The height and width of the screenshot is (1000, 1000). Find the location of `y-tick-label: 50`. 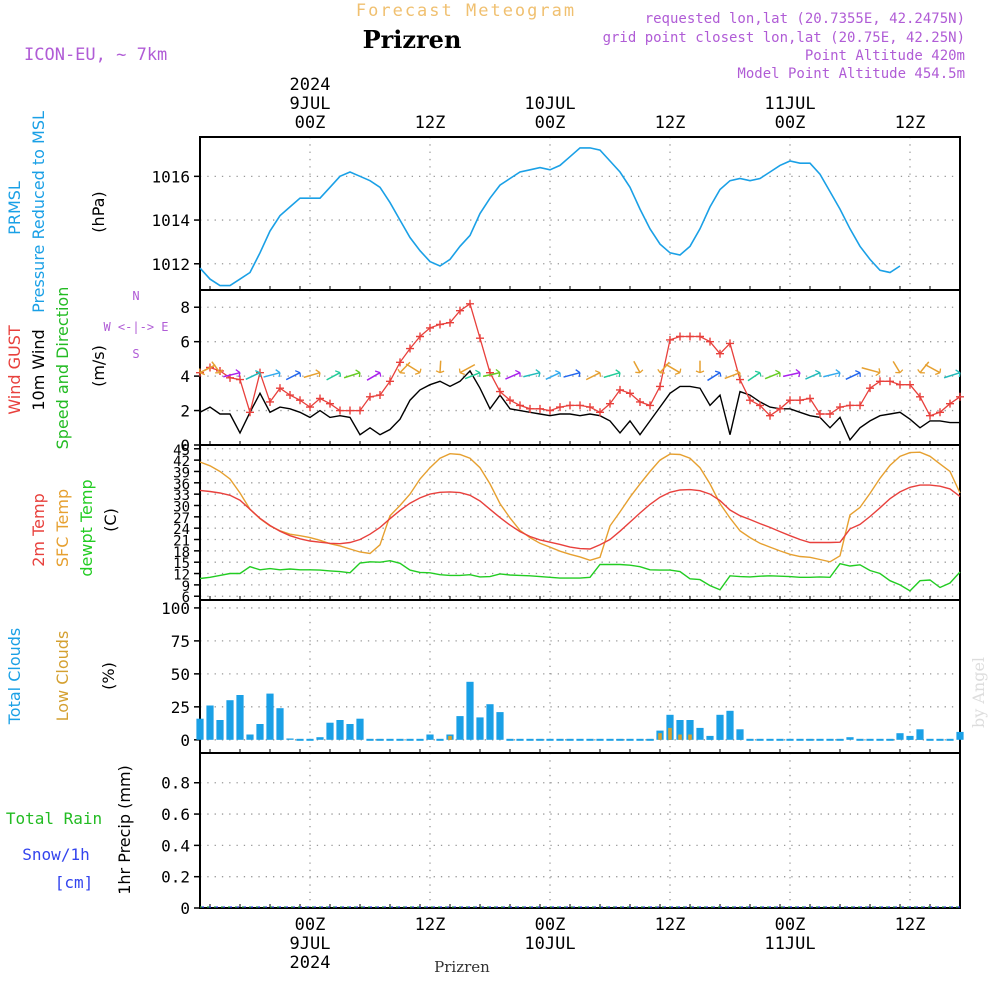

y-tick-label: 50 is located at coordinates (180, 674).